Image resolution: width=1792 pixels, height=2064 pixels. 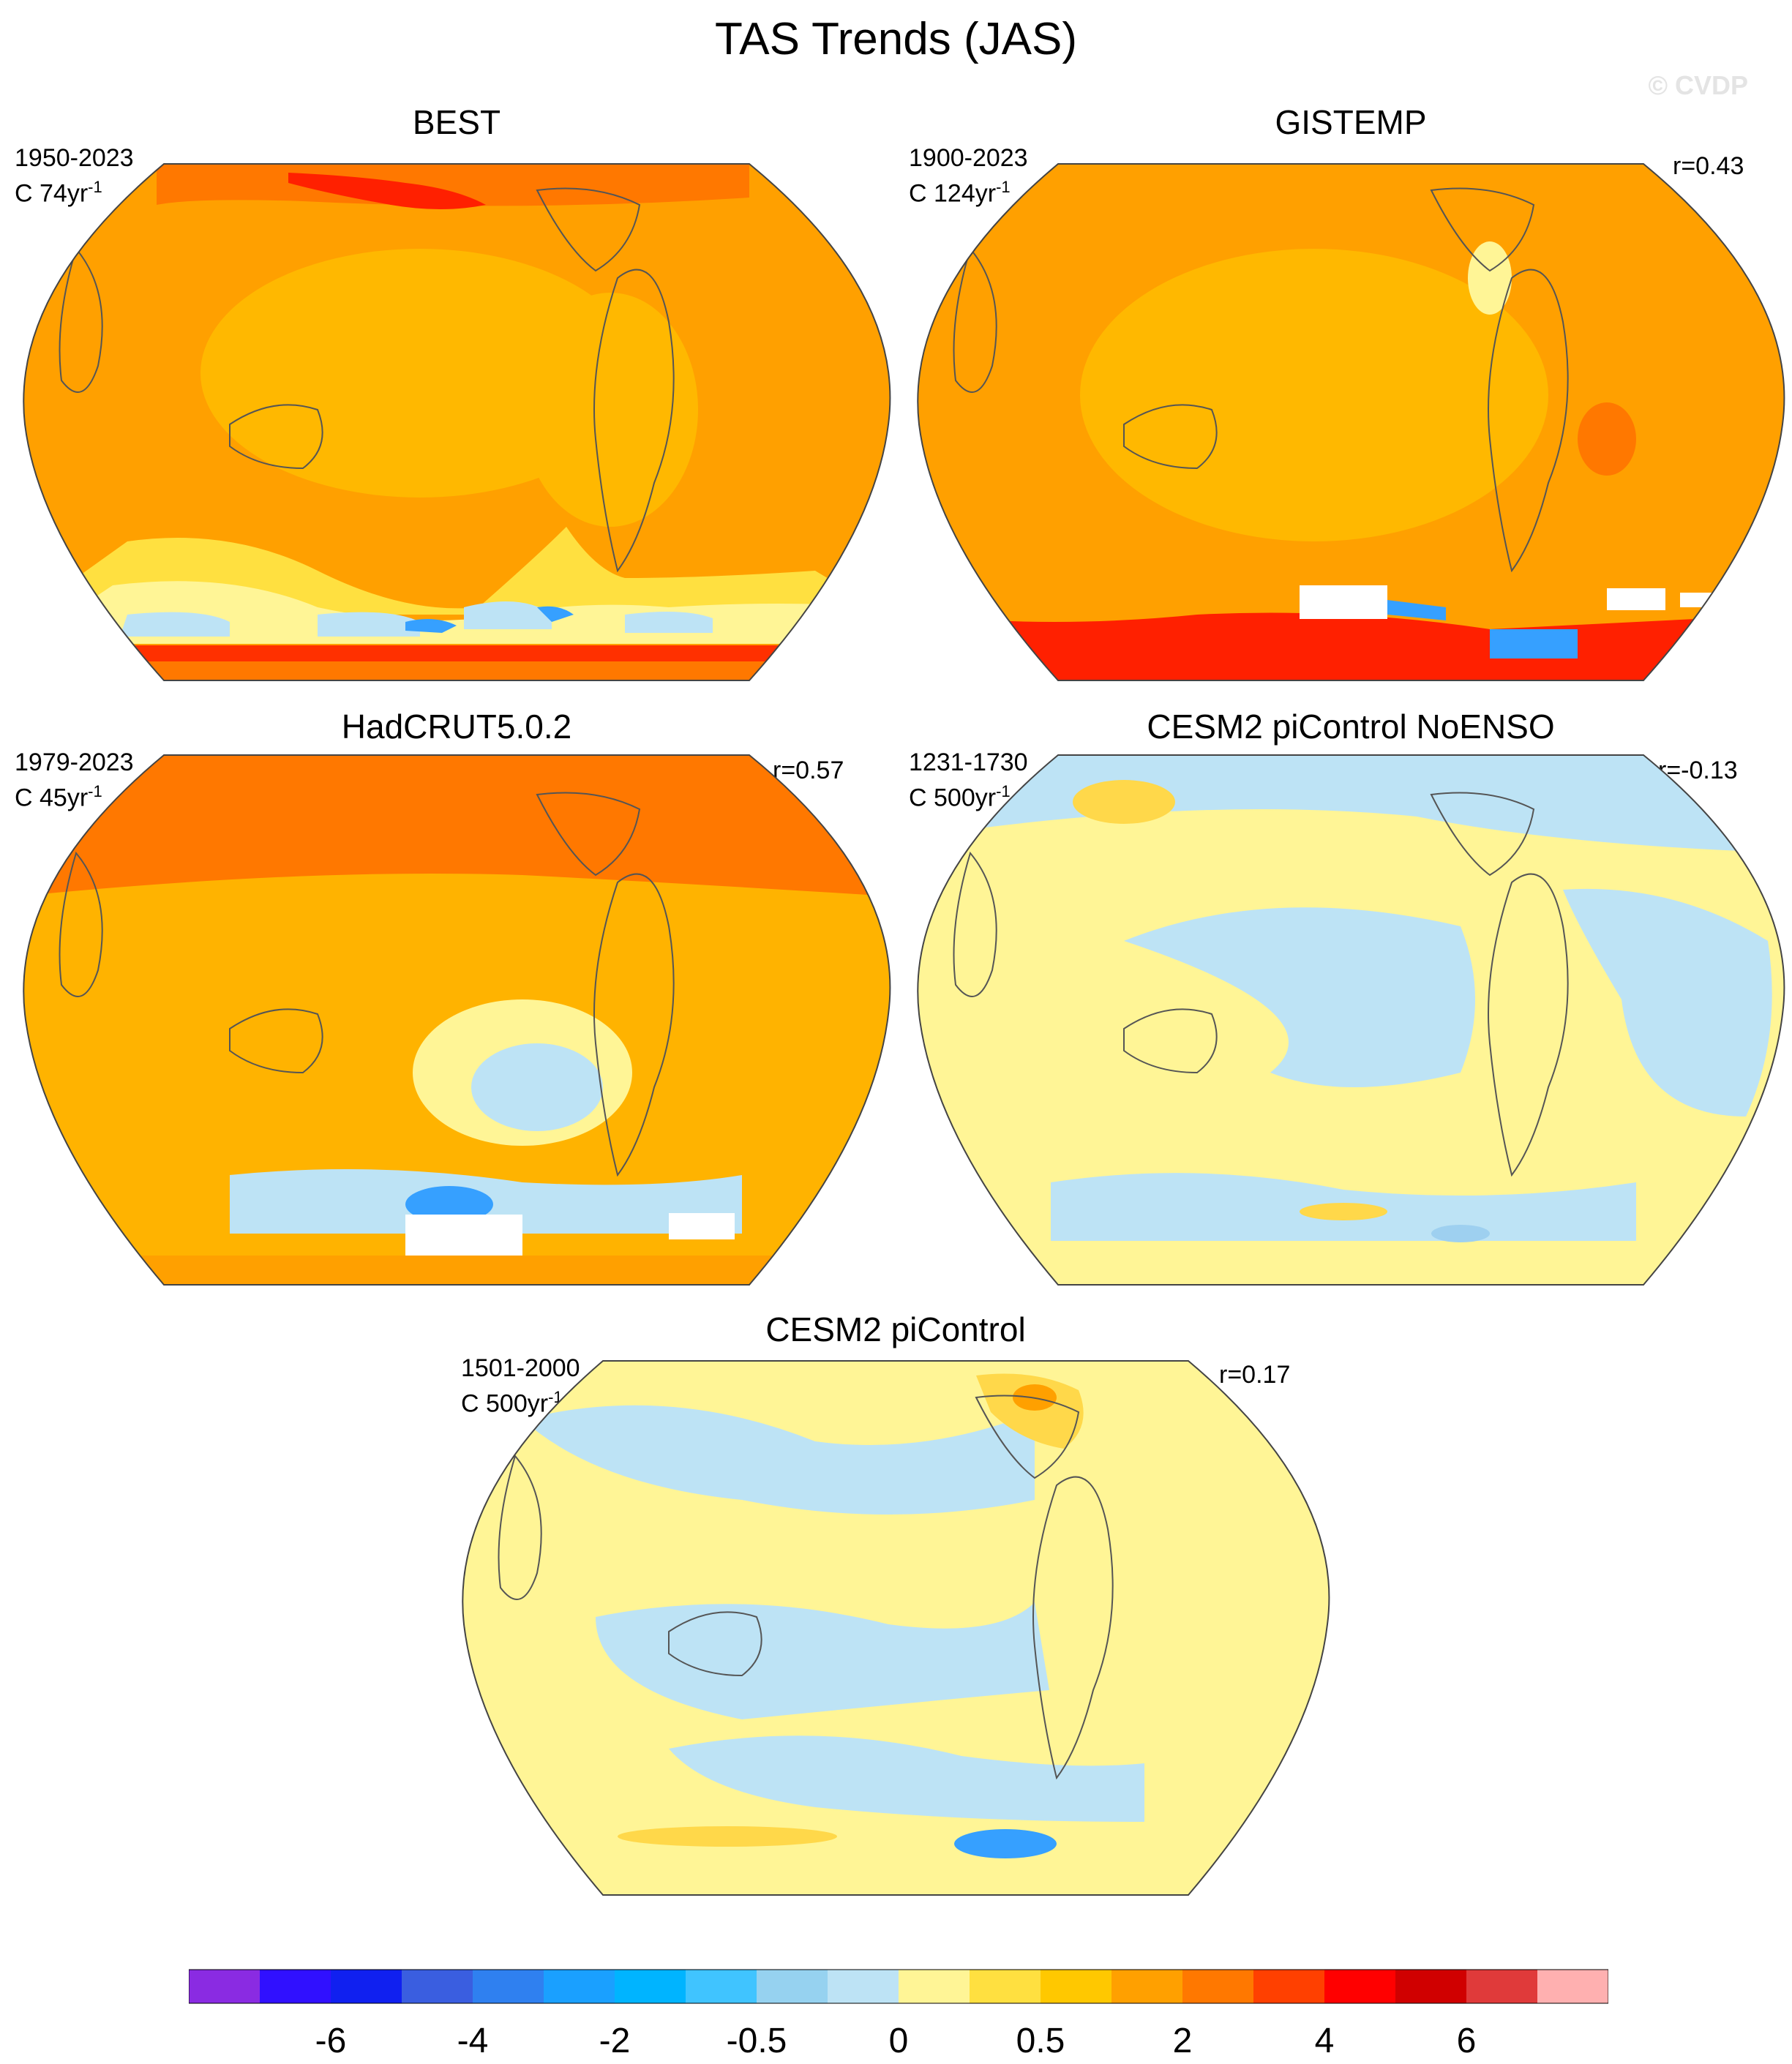 I want to click on panel-title: CESM2 piControl NoENSO, so click(x=1351, y=727).